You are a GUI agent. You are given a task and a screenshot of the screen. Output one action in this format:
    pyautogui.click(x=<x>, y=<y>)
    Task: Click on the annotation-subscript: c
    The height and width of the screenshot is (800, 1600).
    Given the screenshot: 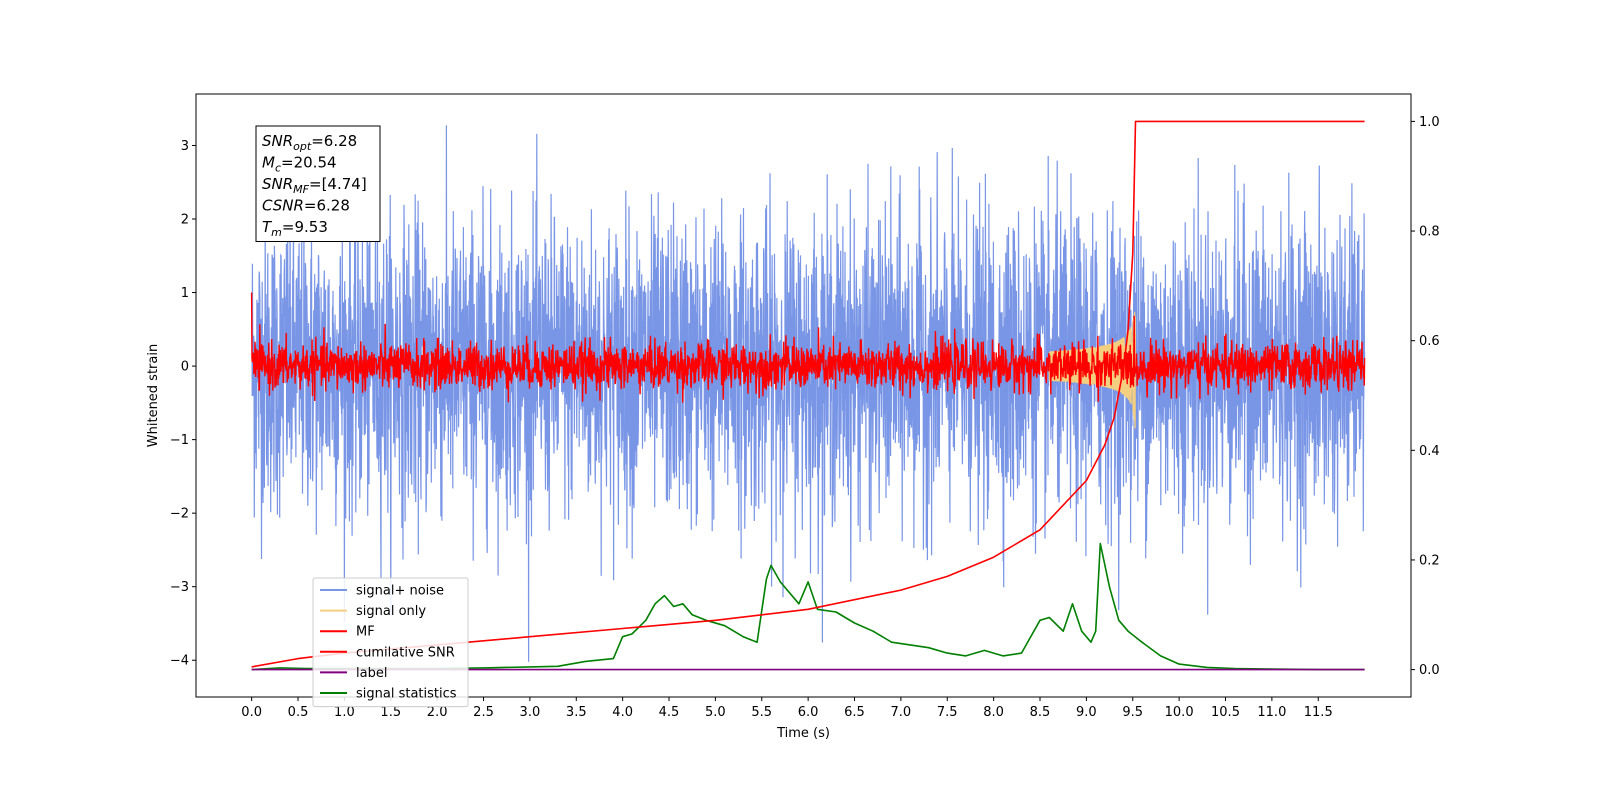 What is the action you would take?
    pyautogui.click(x=278, y=168)
    